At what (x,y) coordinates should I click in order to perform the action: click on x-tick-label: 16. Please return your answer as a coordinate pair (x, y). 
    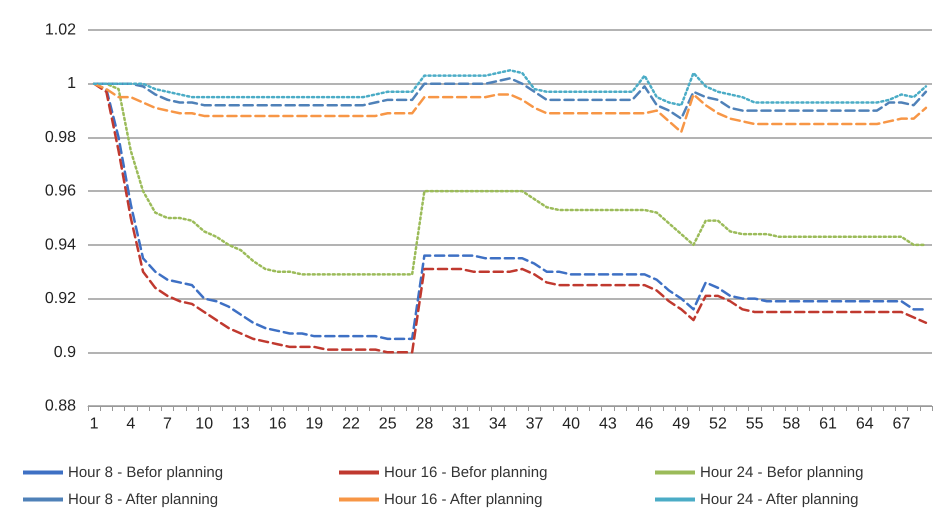
    Looking at the image, I should click on (277, 424).